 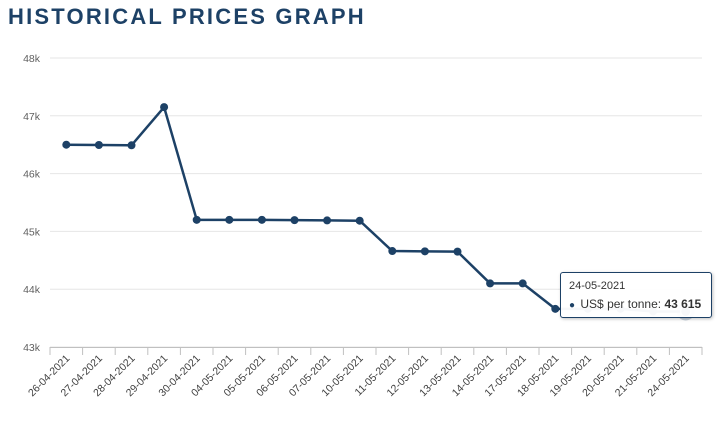 What do you see at coordinates (32, 290) in the screenshot?
I see `y-tick-label: 44k` at bounding box center [32, 290].